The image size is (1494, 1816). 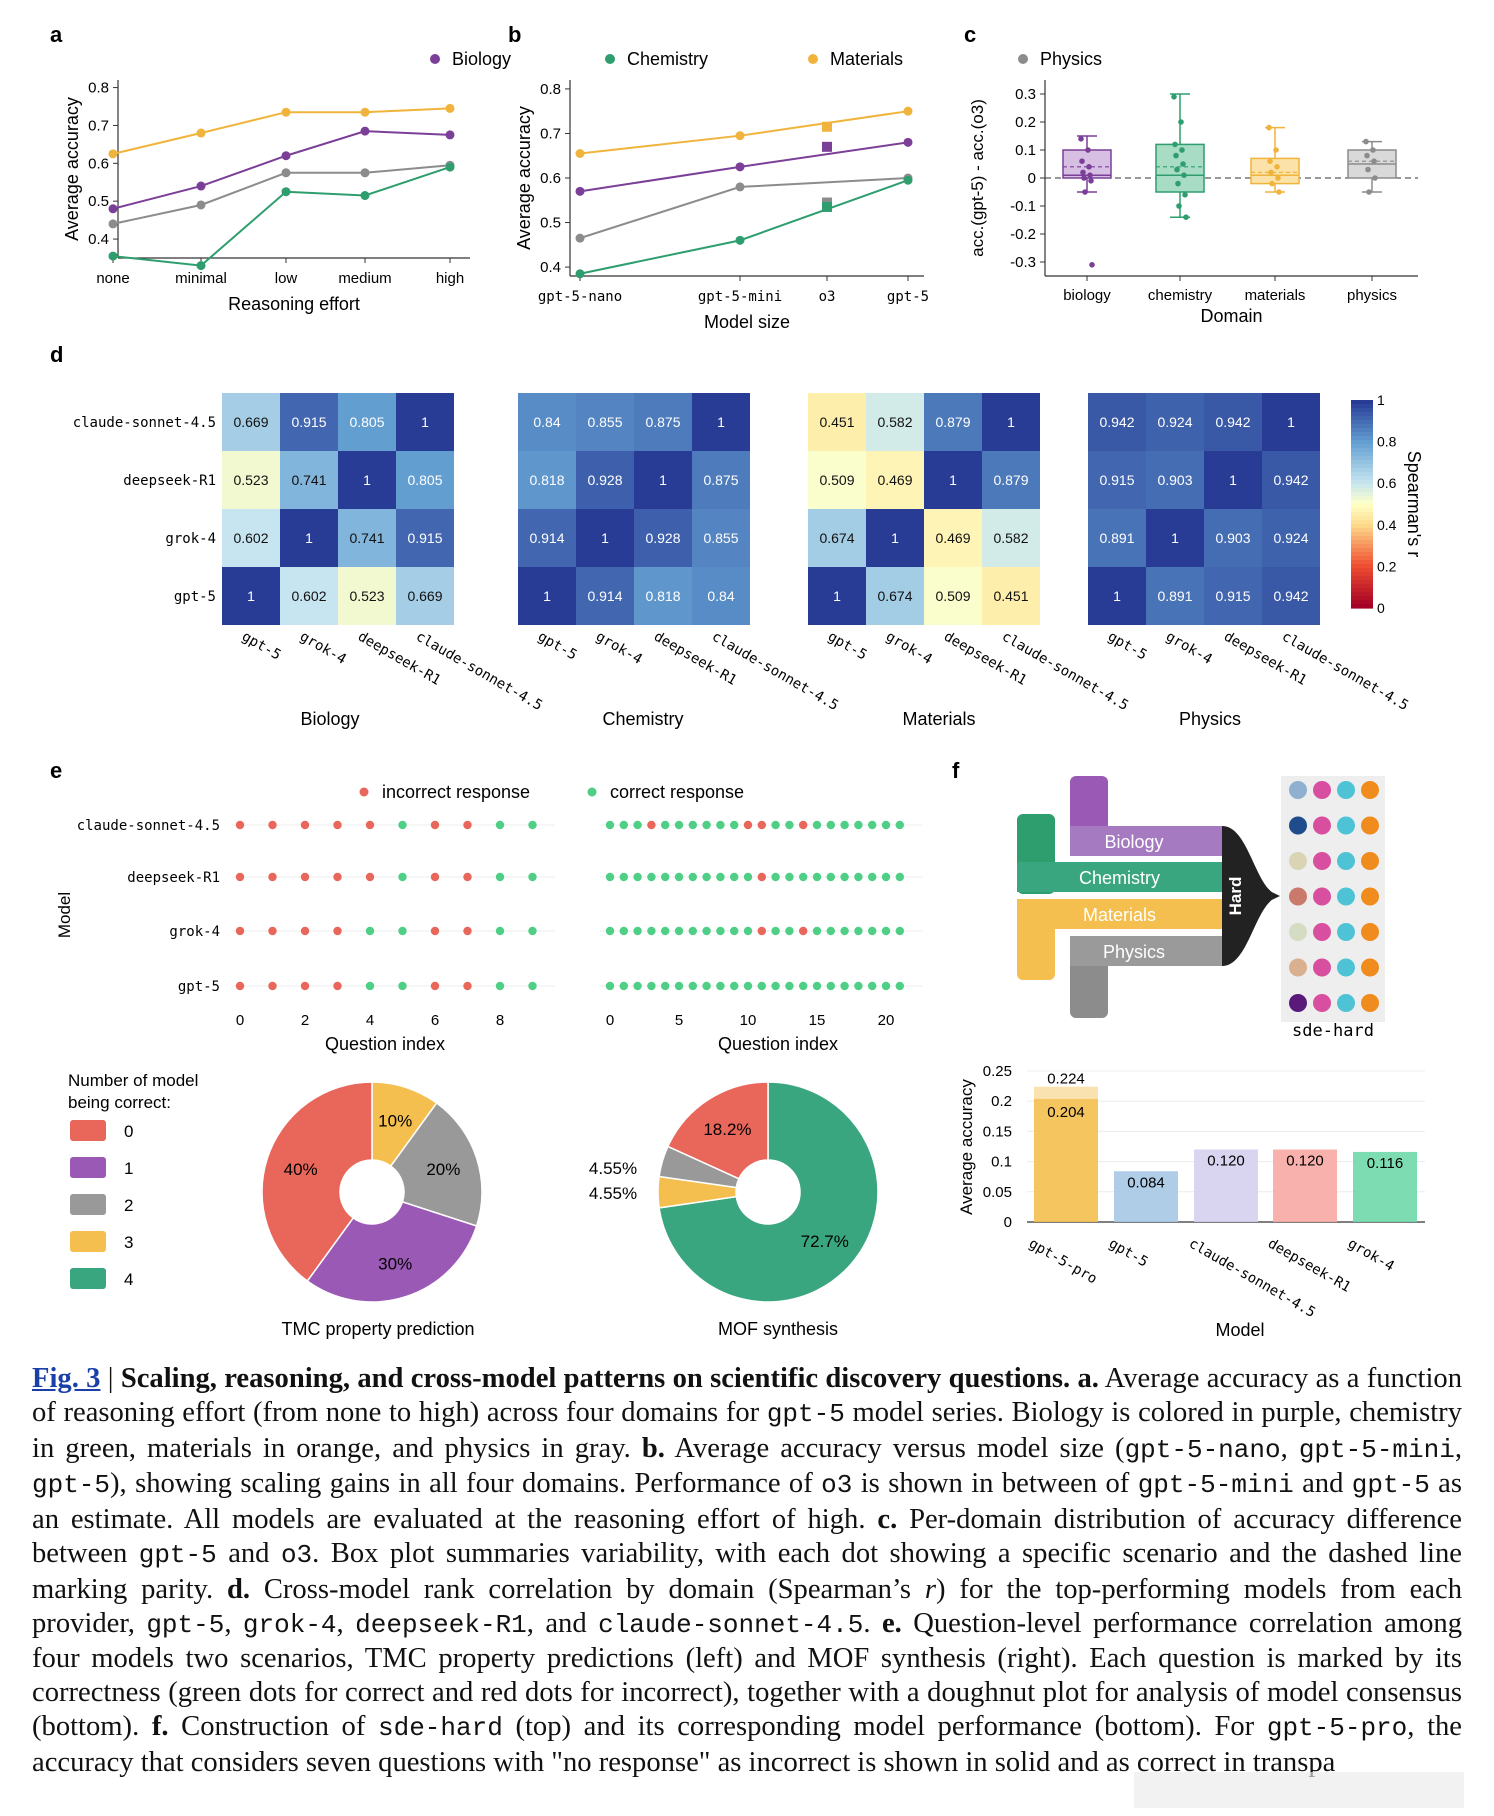 I want to click on x-tick-label: low, so click(x=286, y=278).